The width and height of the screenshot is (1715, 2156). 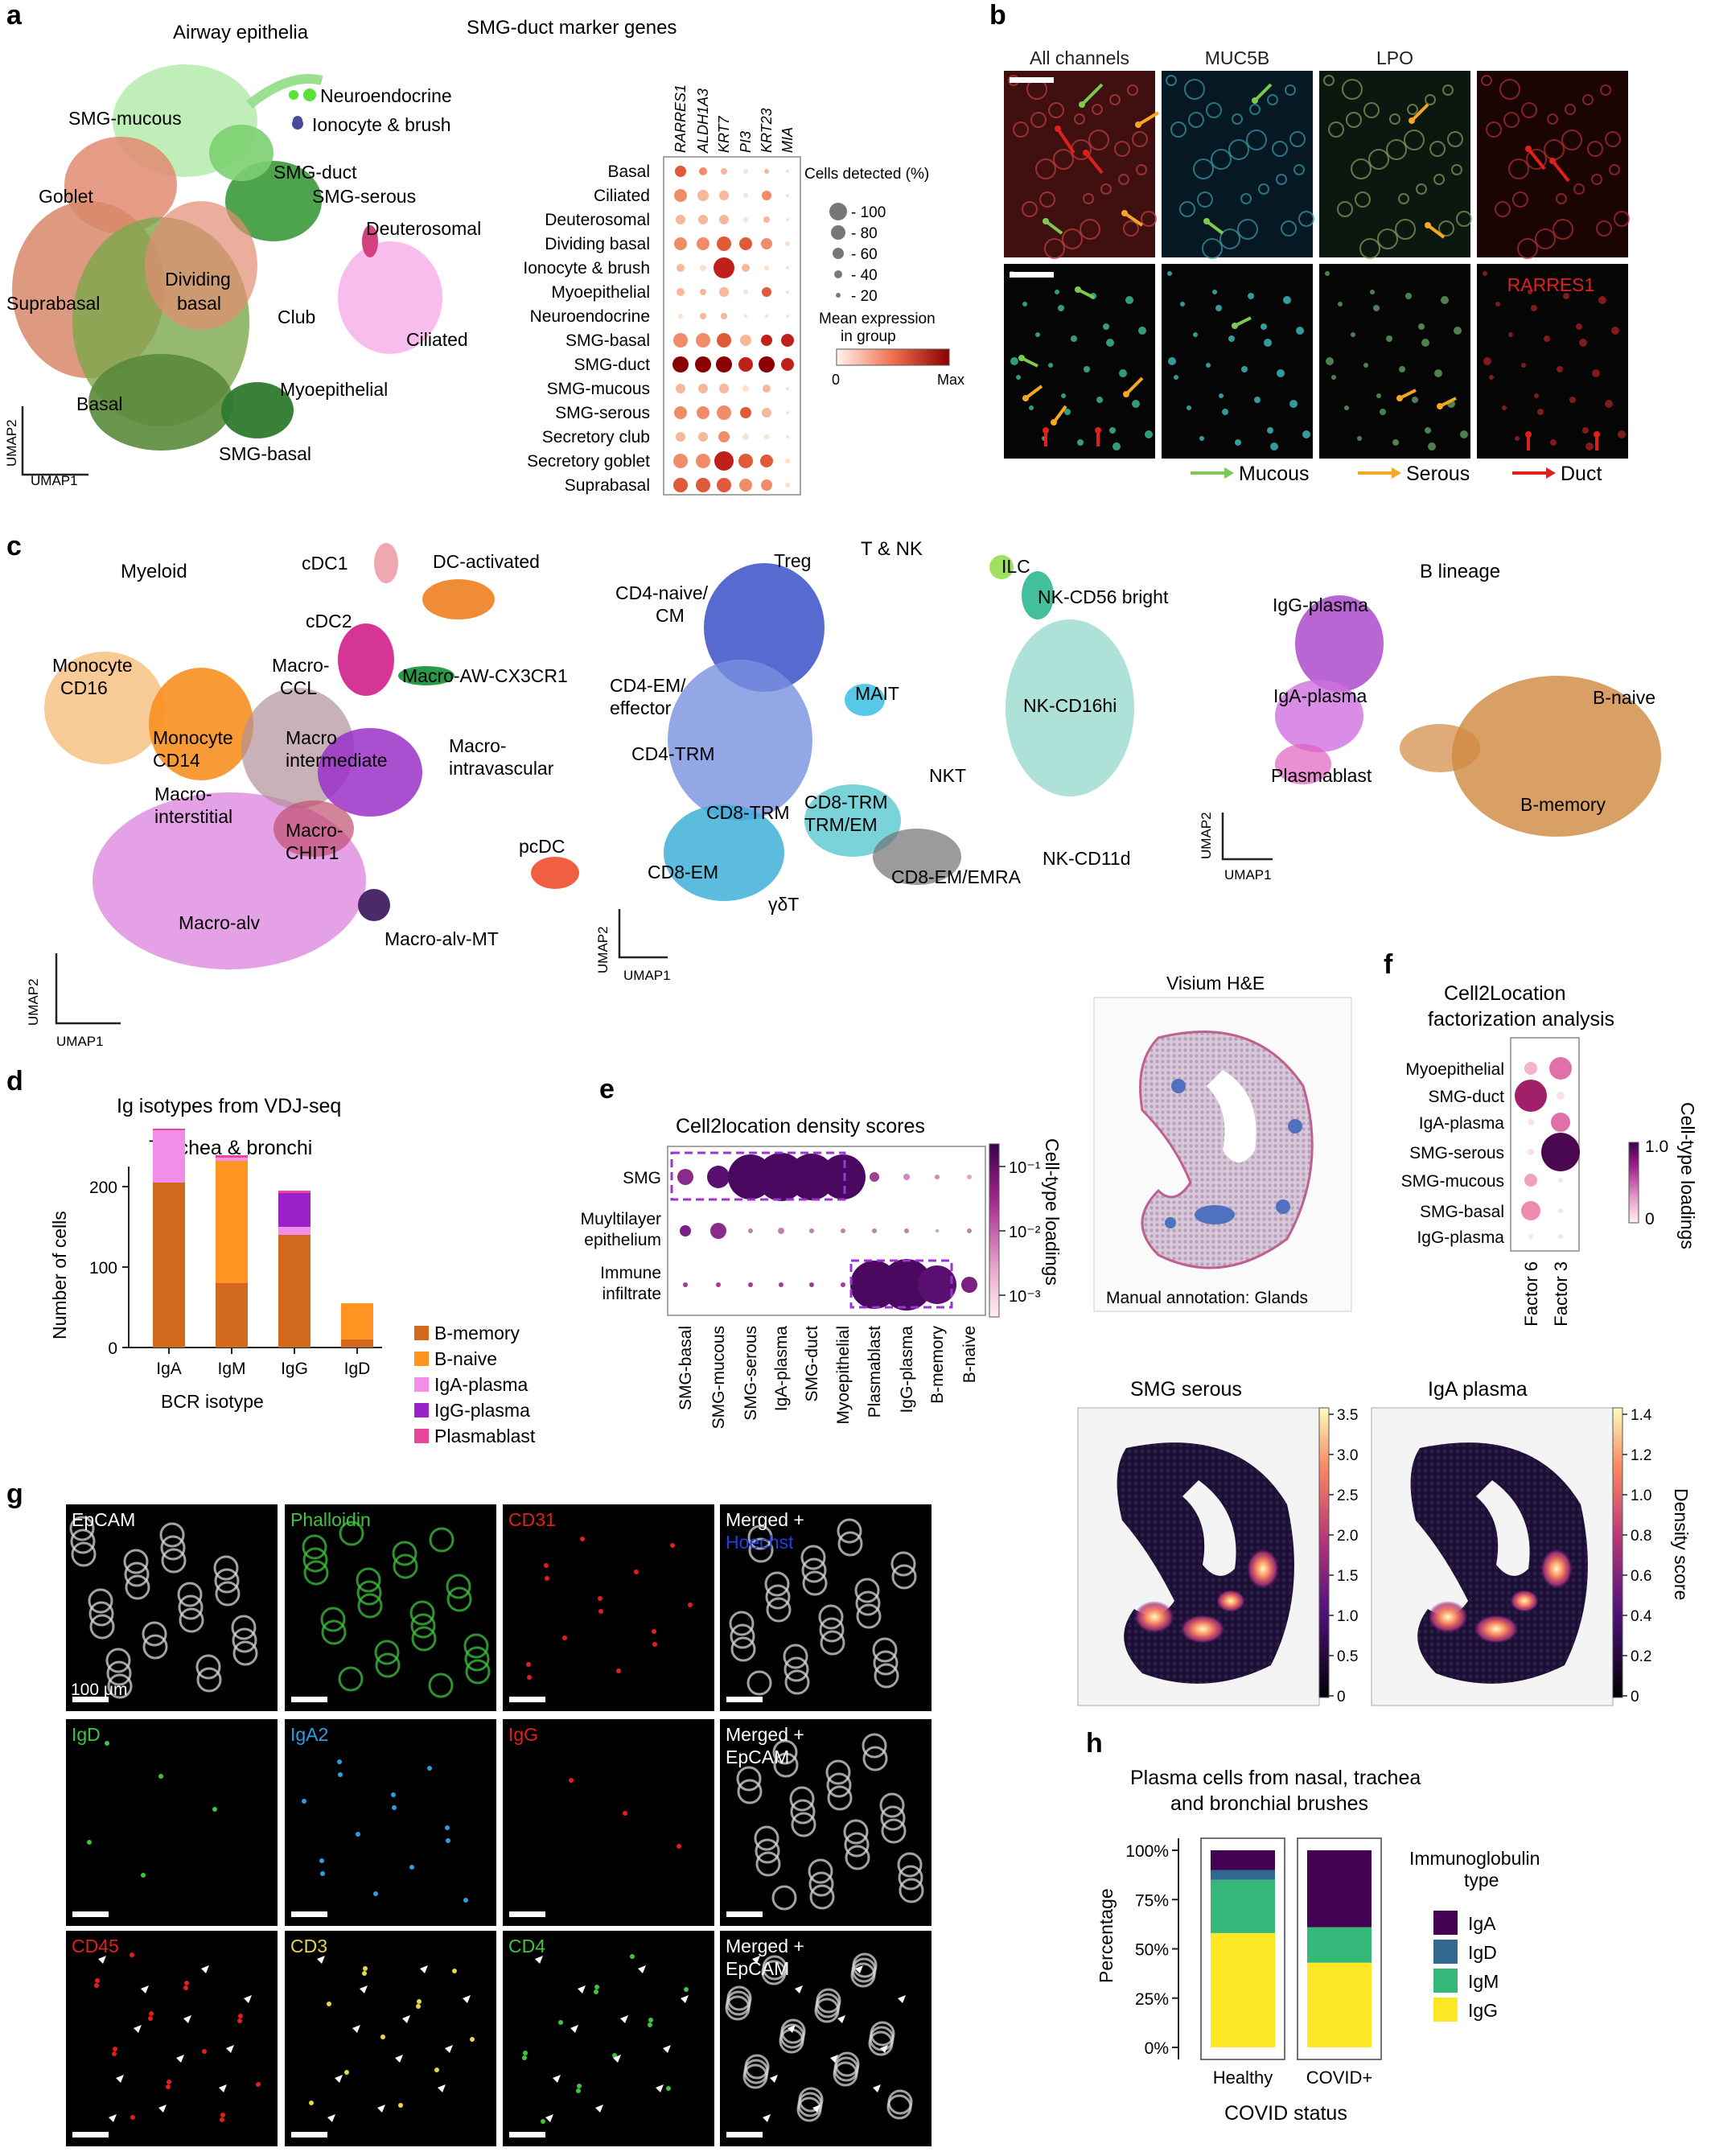 What do you see at coordinates (301, 665) in the screenshot?
I see `myeloid-label-4: Macro-` at bounding box center [301, 665].